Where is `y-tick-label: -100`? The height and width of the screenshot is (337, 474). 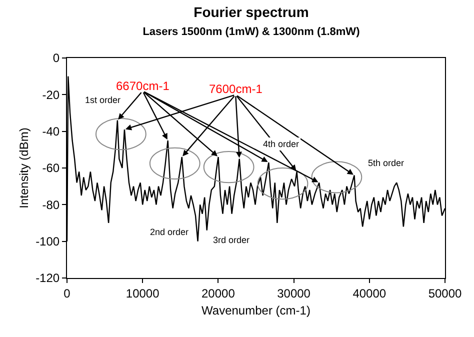
y-tick-label: -100 is located at coordinates (48, 241).